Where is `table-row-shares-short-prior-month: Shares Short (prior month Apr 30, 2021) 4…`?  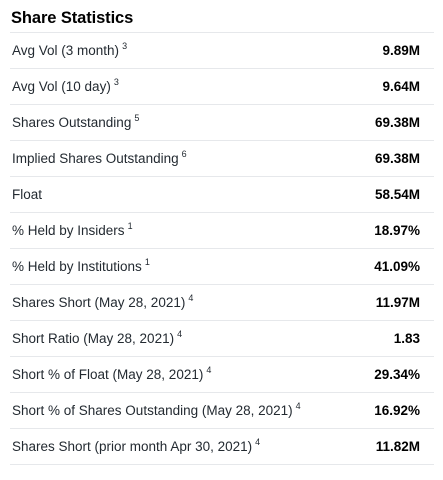 table-row-shares-short-prior-month: Shares Short (prior month Apr 30, 2021) 4… is located at coordinates (222, 447).